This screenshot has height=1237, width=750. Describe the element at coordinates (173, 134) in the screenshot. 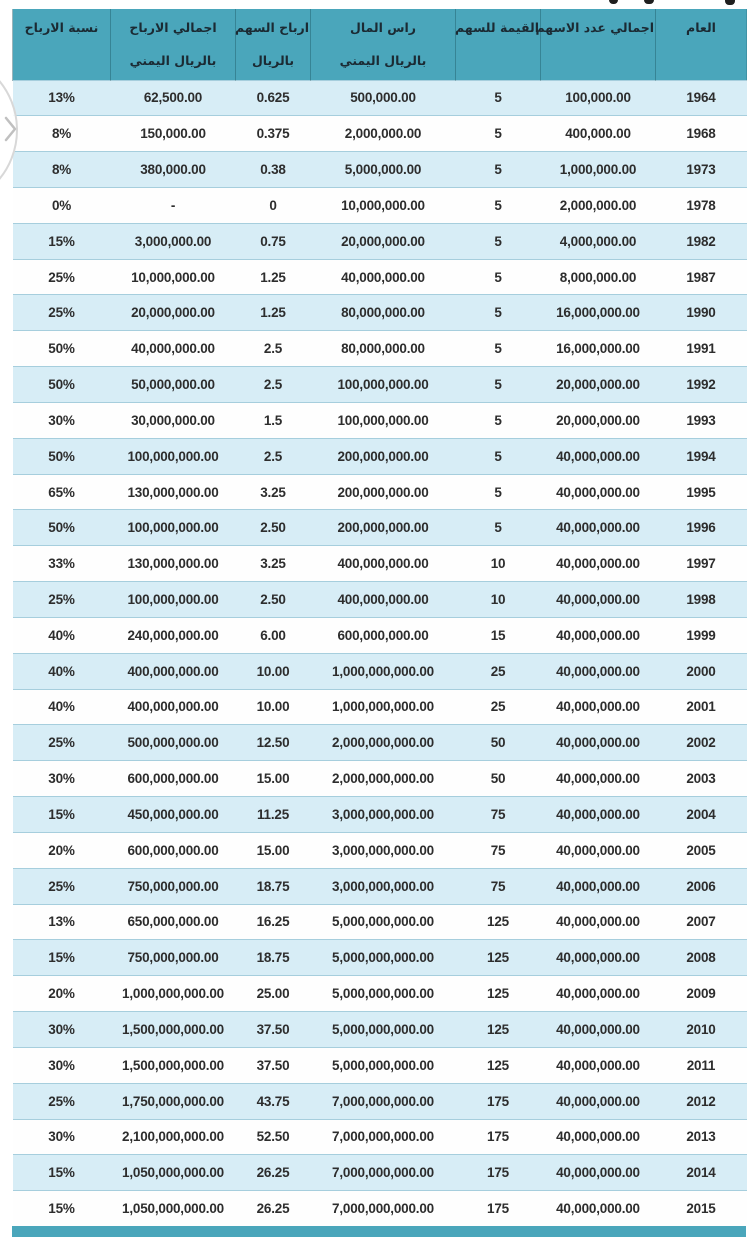

I see `cell-profits: 150,000.00` at that location.